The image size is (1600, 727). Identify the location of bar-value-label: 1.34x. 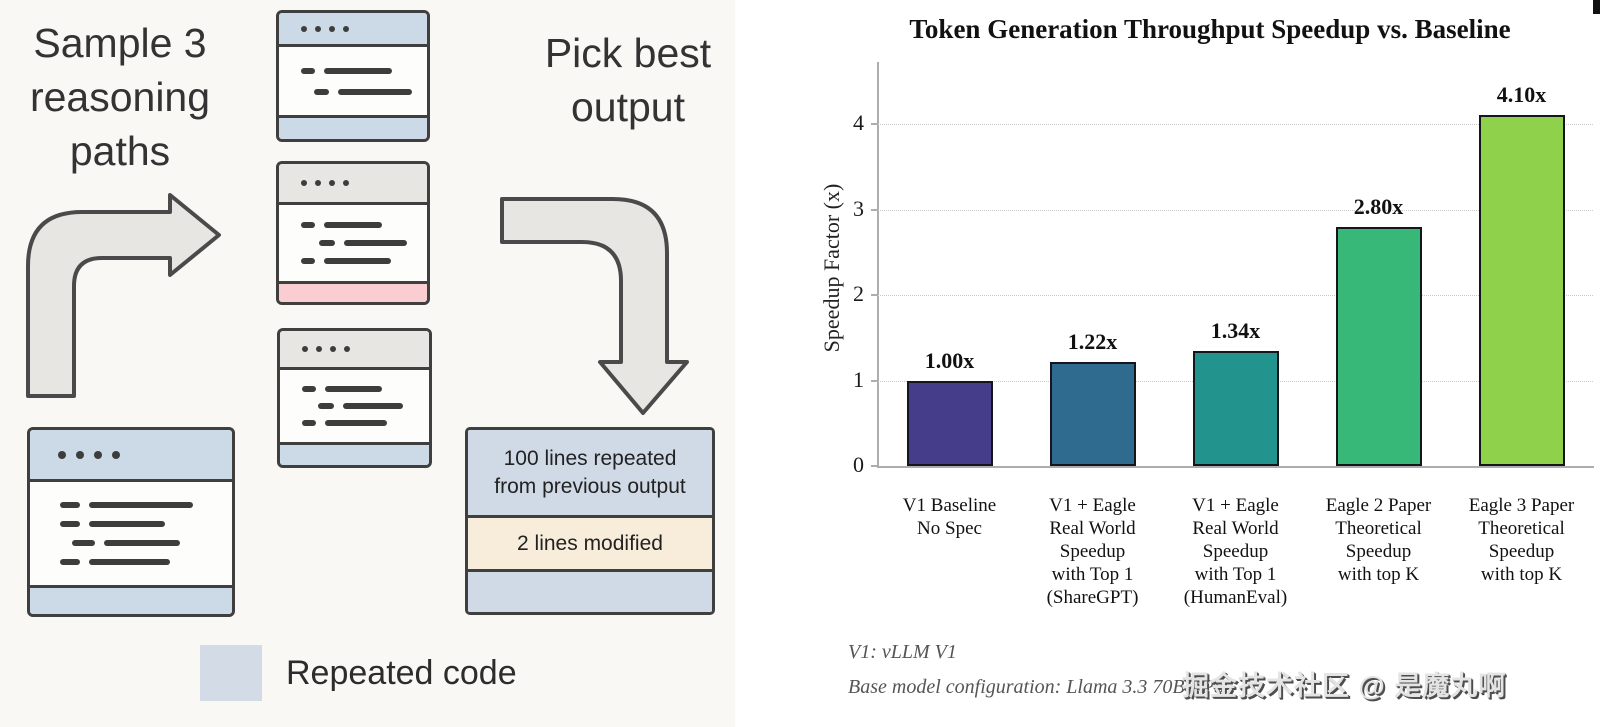
(1235, 331).